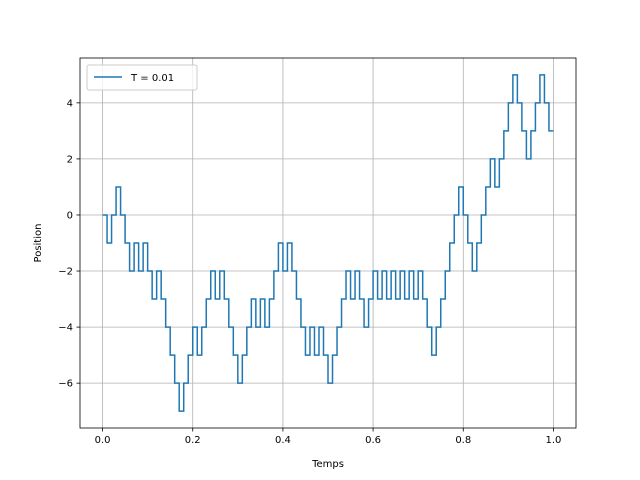  I want to click on y-axis-label: Position, so click(38, 243).